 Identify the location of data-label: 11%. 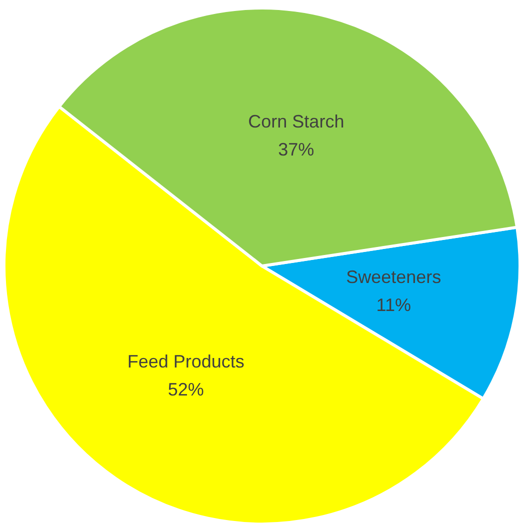
(393, 304).